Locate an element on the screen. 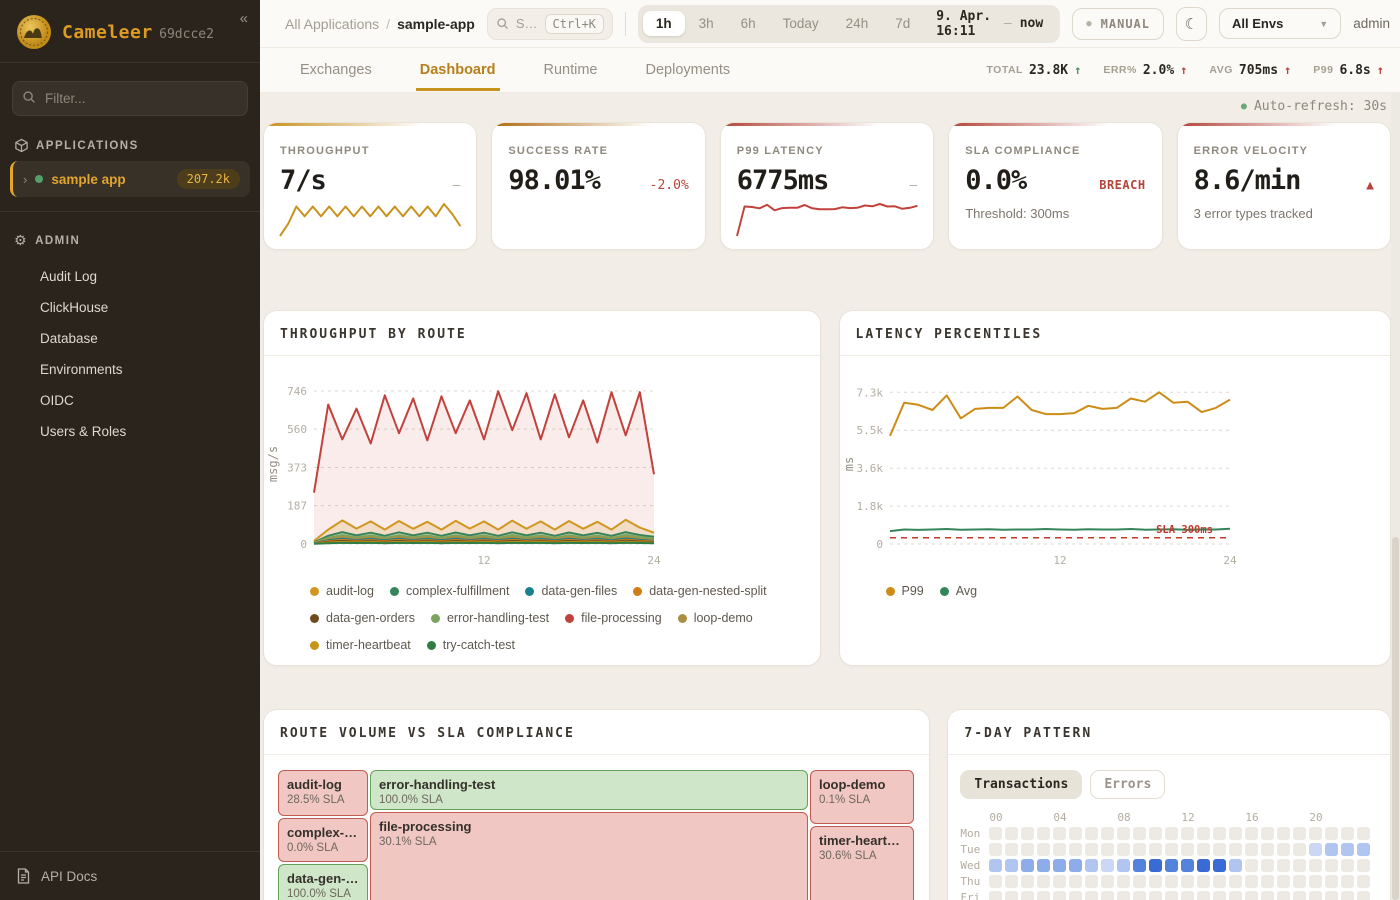 The height and width of the screenshot is (900, 1400). tab-exchanges: Exchanges is located at coordinates (336, 70).